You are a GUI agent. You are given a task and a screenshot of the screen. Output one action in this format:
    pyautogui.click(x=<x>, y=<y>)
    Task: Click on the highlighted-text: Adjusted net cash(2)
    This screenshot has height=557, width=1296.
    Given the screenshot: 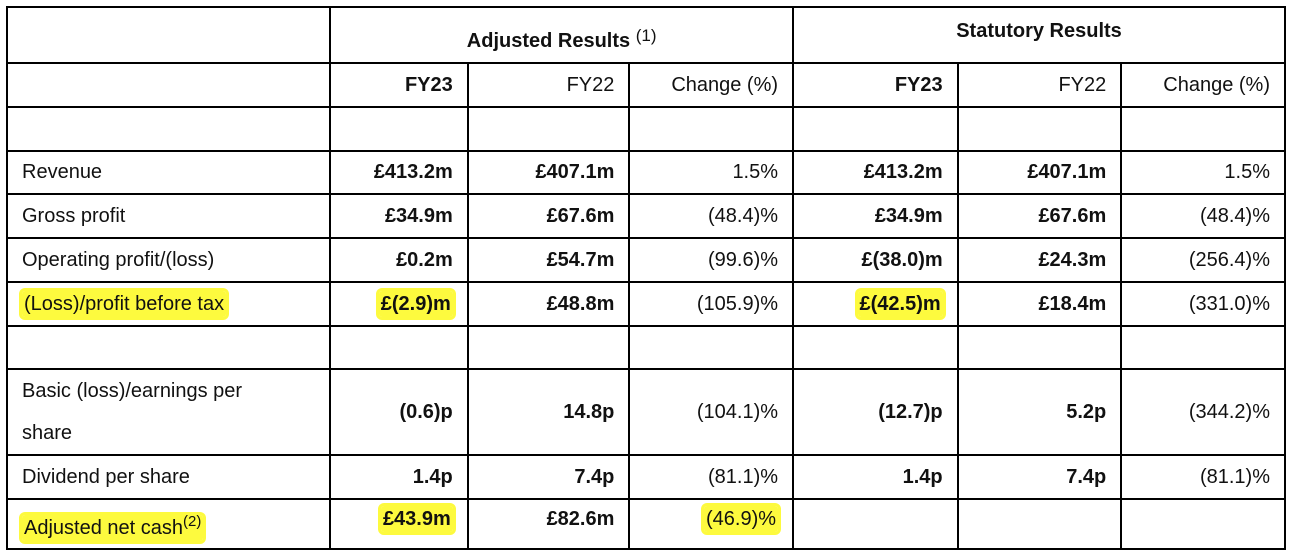 What is the action you would take?
    pyautogui.click(x=113, y=527)
    